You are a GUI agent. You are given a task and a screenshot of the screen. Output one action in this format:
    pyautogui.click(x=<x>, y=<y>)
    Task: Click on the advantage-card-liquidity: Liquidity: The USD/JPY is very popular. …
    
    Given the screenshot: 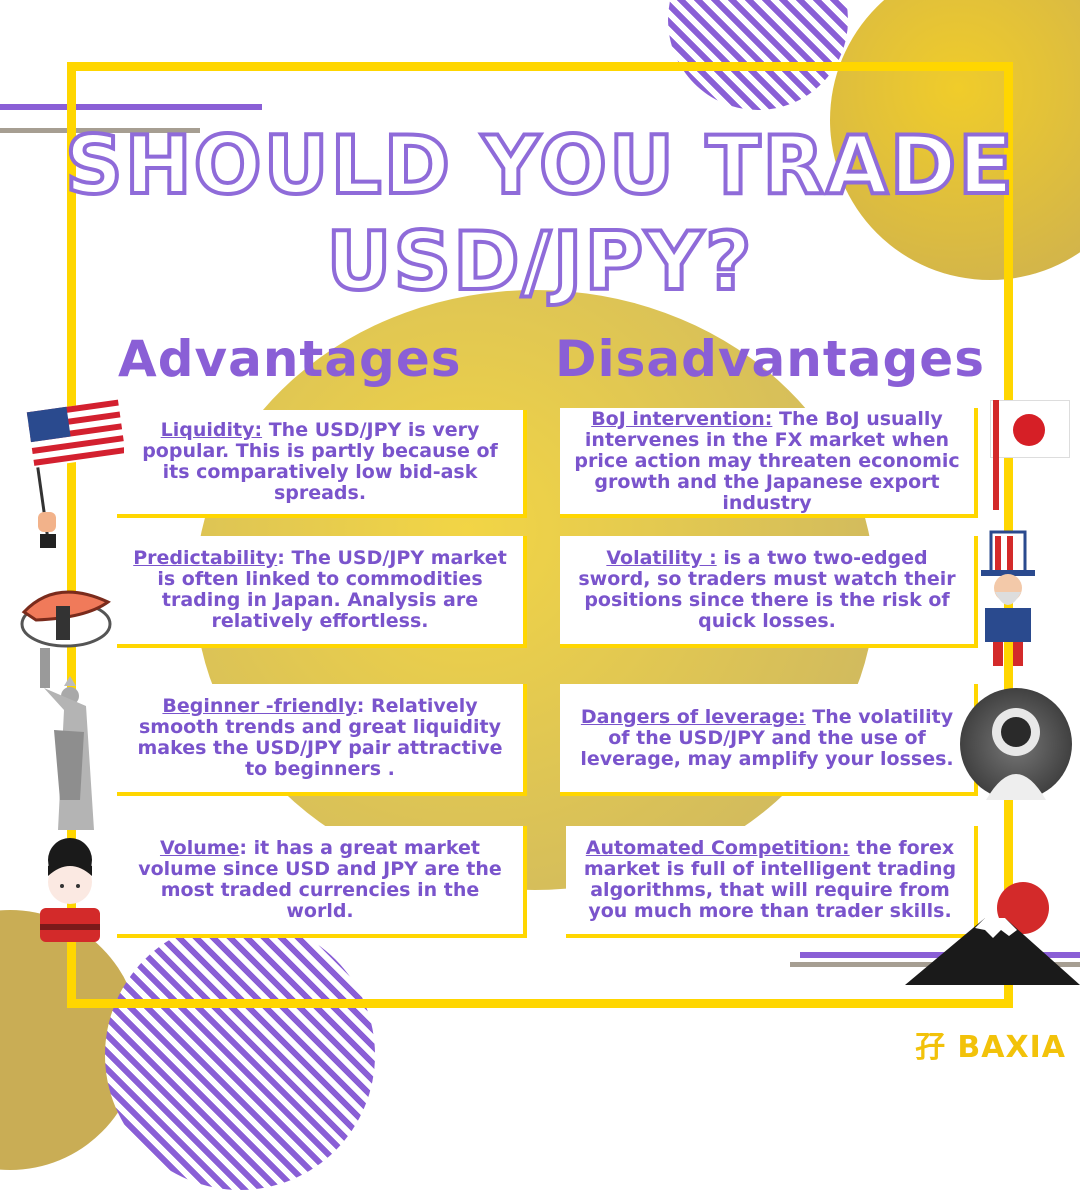 What is the action you would take?
    pyautogui.click(x=322, y=464)
    